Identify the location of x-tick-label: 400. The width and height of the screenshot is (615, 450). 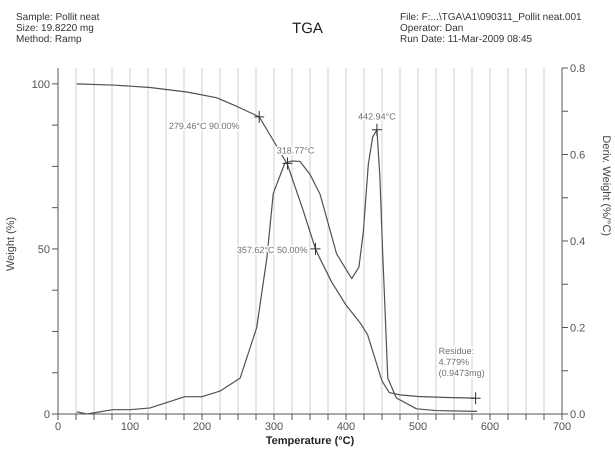
(346, 426).